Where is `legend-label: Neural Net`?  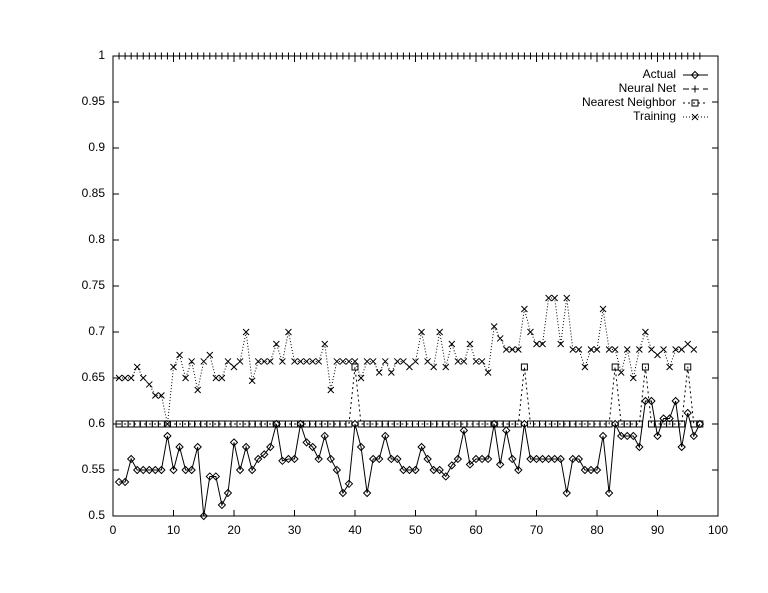
legend-label: Neural Net is located at coordinates (648, 88).